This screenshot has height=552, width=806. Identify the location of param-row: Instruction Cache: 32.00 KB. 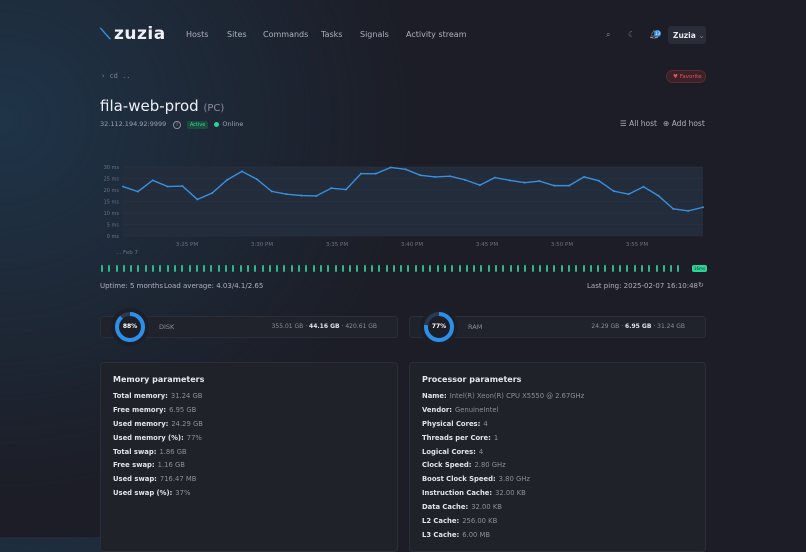
(557, 496).